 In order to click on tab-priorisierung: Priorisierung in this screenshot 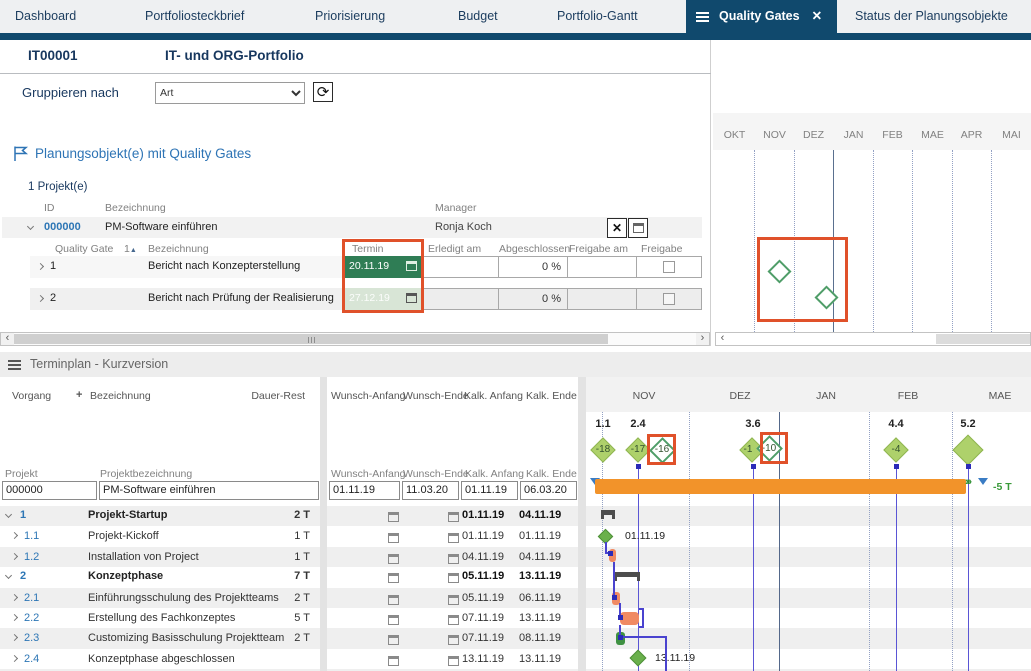, I will do `click(350, 16)`.